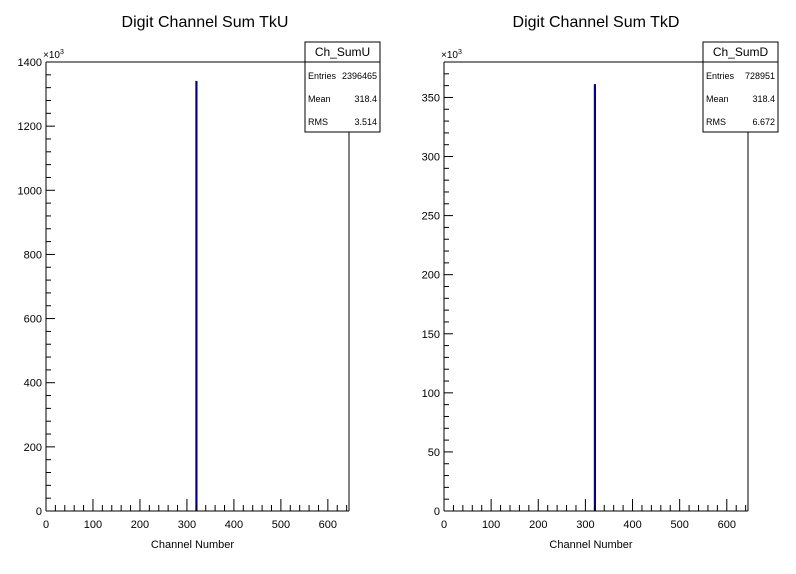 Image resolution: width=796 pixels, height=574 pixels. Describe the element at coordinates (434, 453) in the screenshot. I see `y-tick-label: 50` at that location.